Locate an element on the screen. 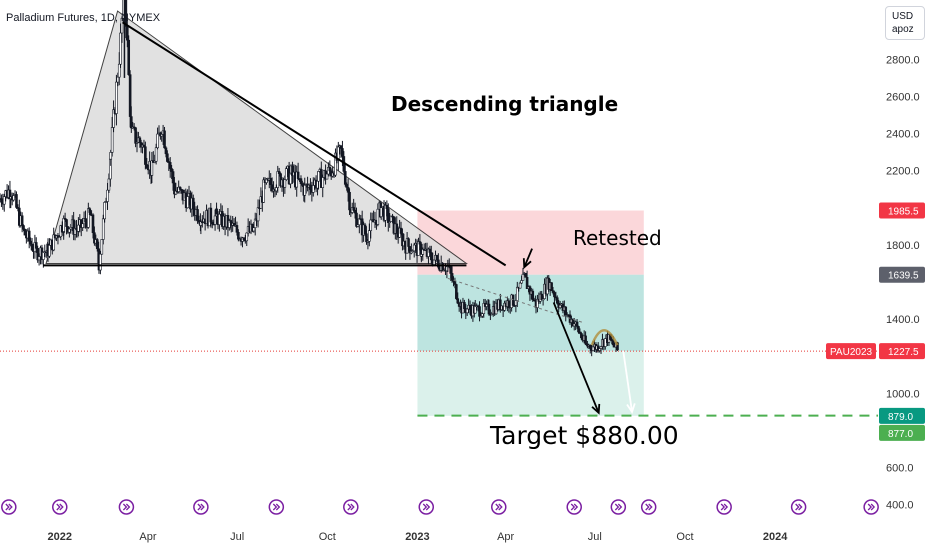 The height and width of the screenshot is (550, 932). projection-arrow is located at coordinates (629, 382).